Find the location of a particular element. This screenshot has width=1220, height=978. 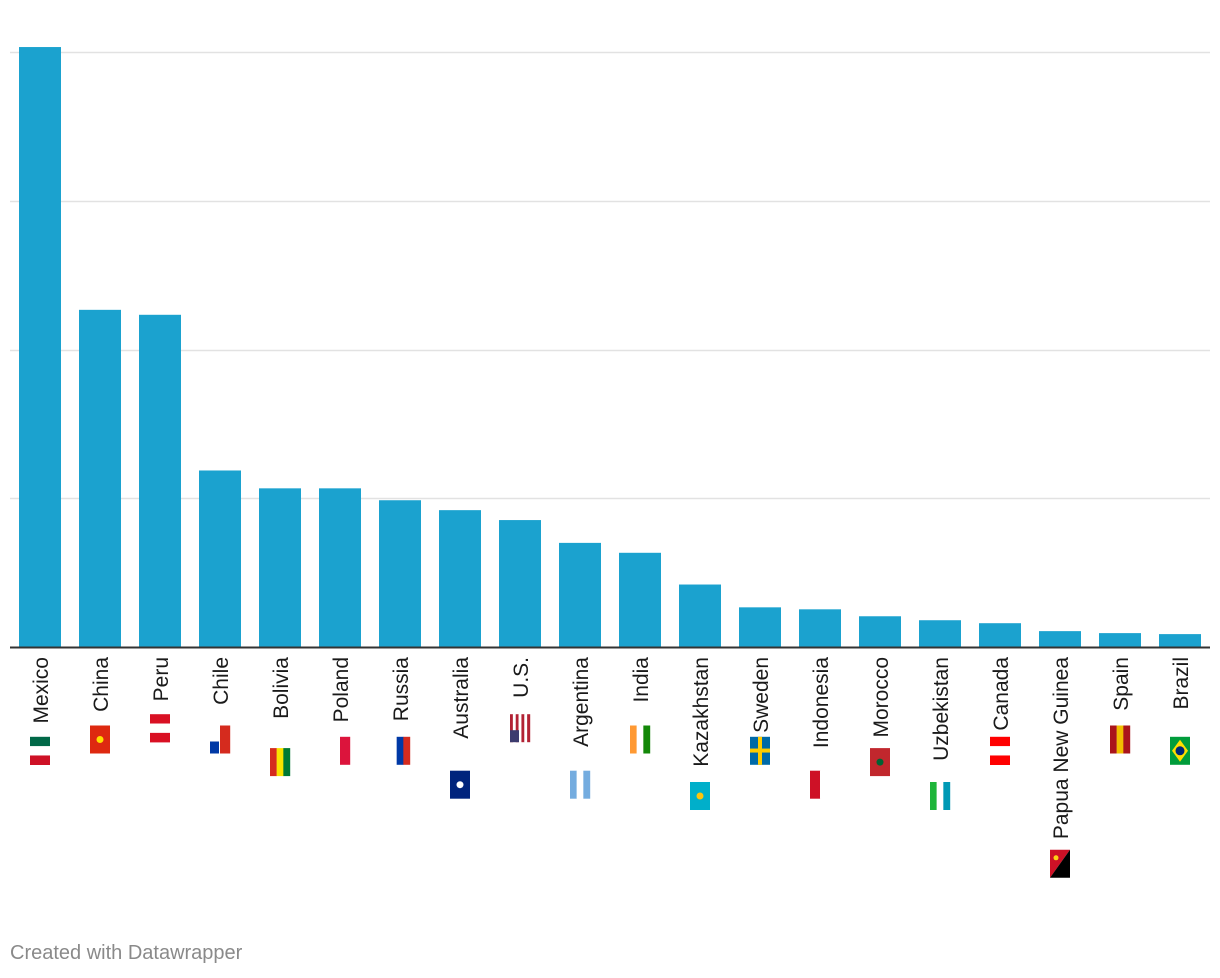

category-label: Canada is located at coordinates (1001, 694).